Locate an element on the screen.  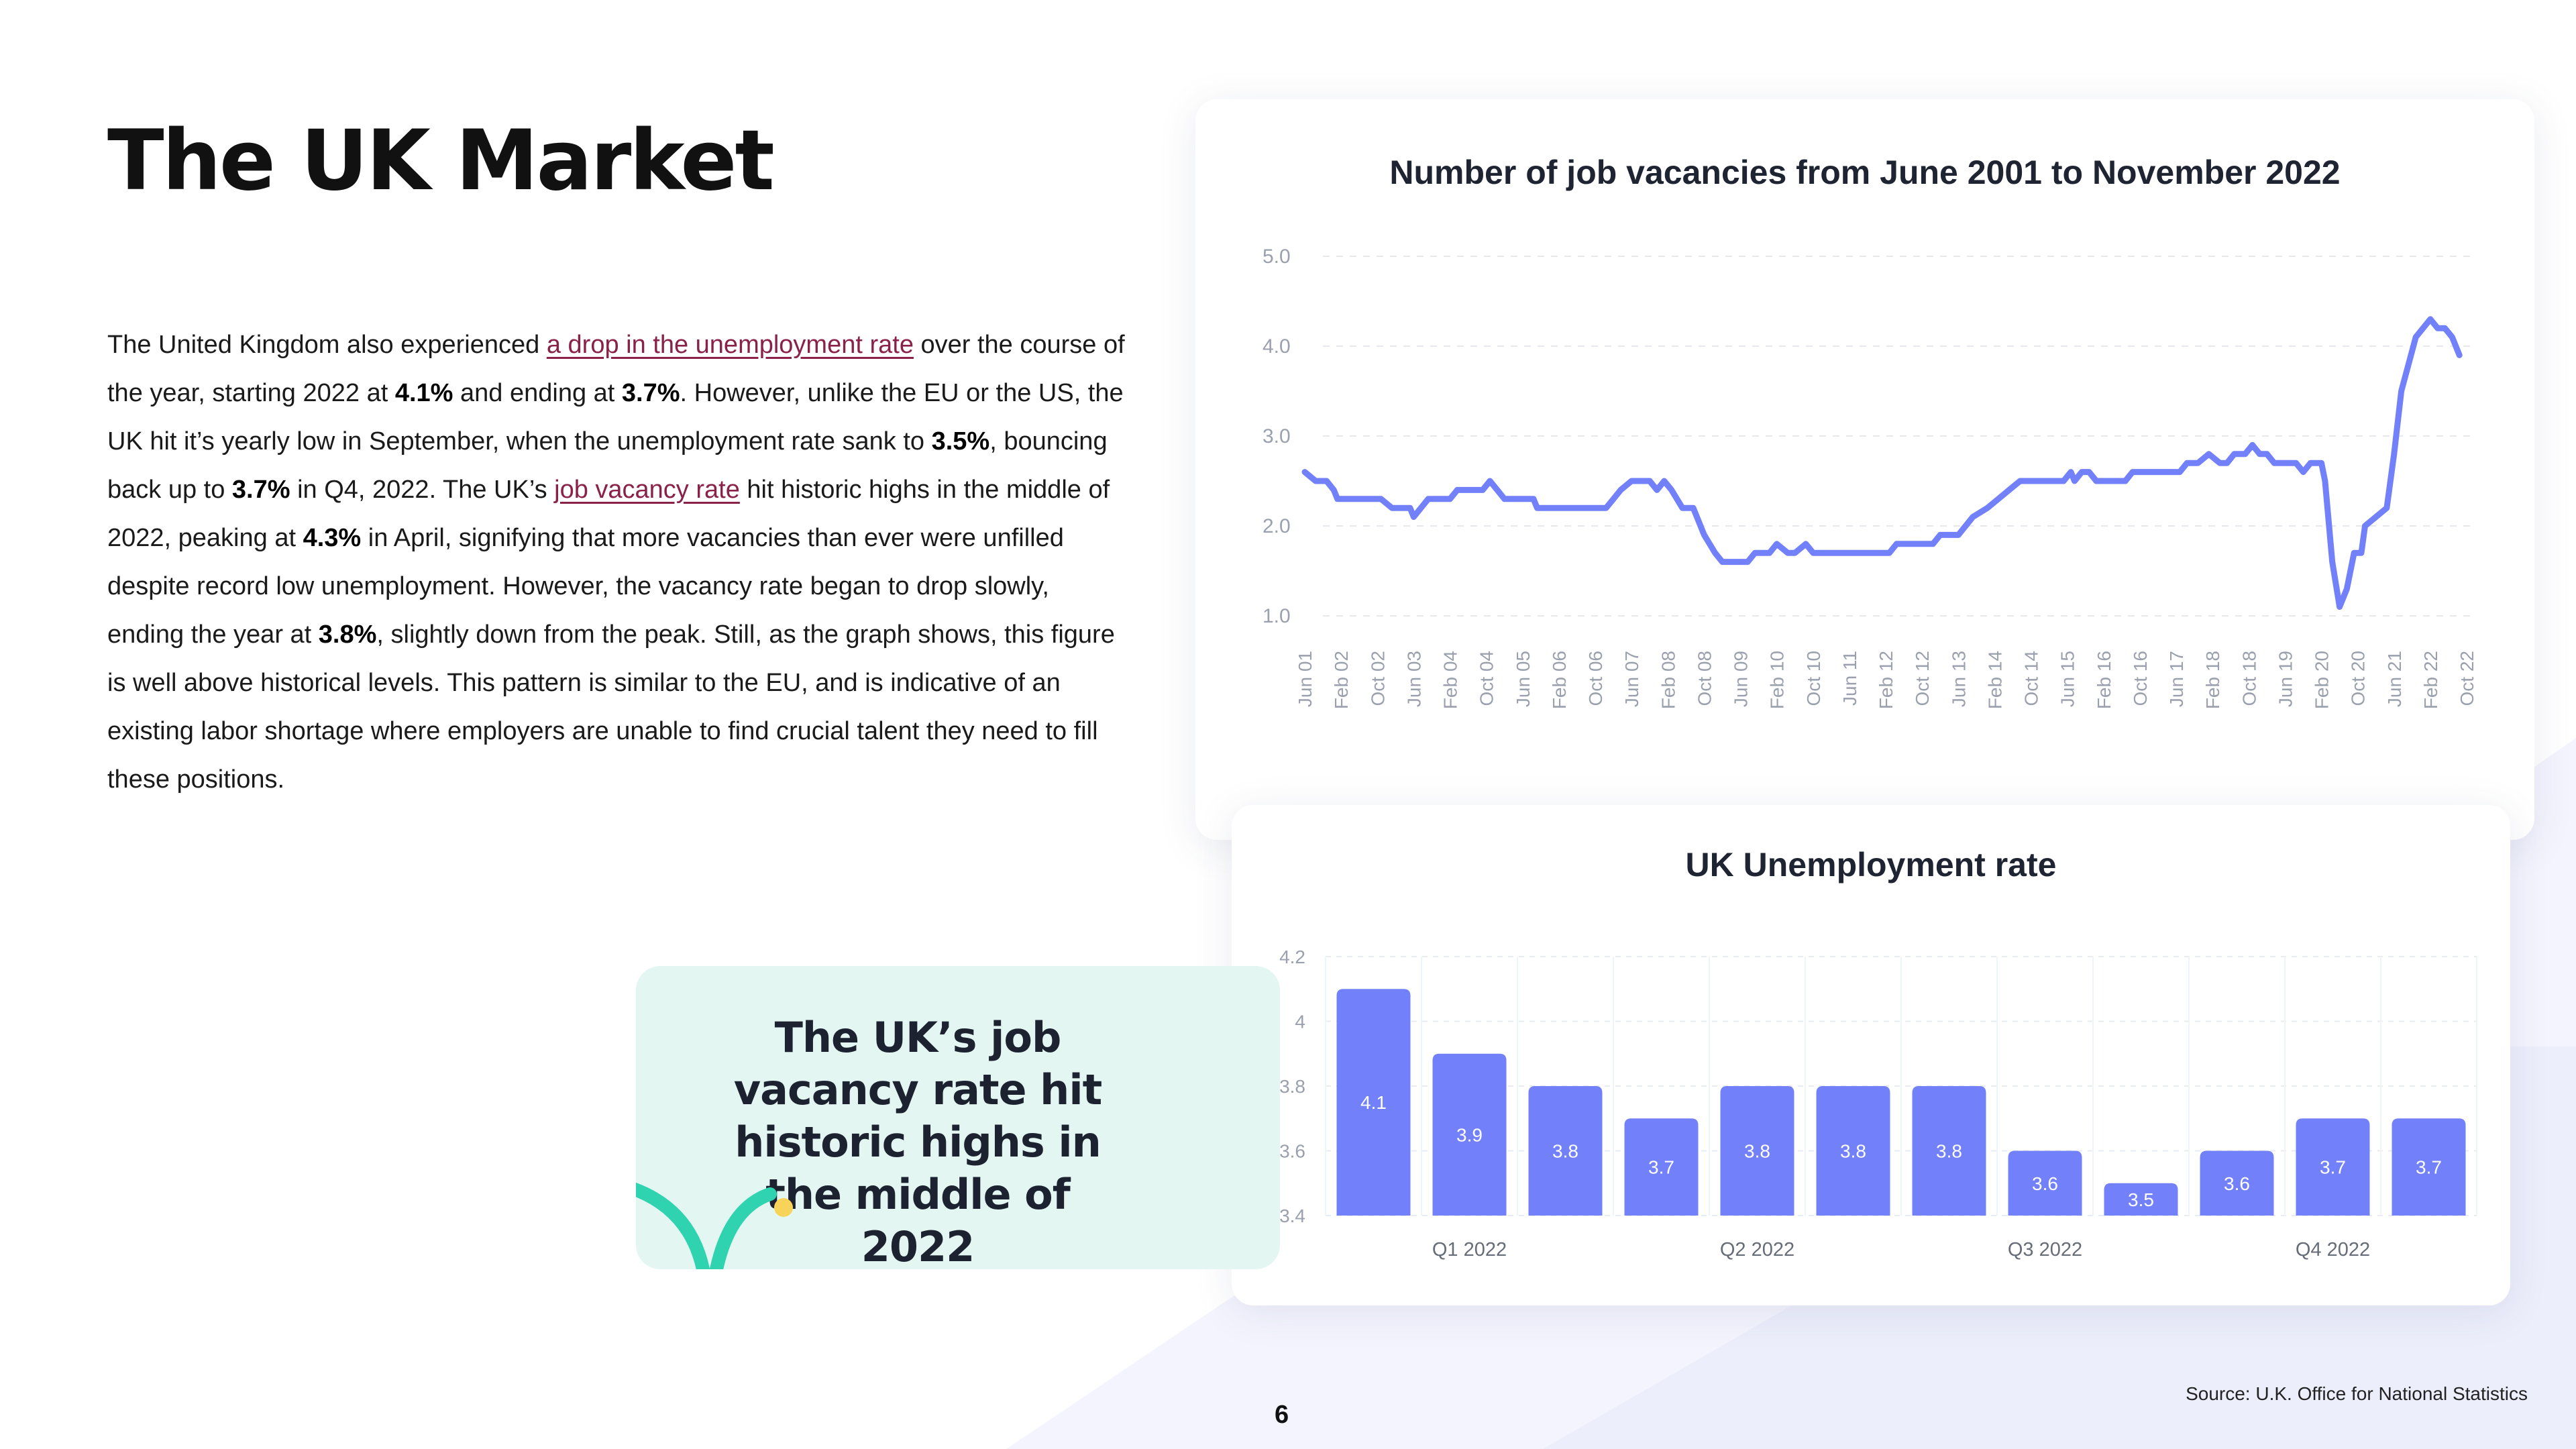
y-tick-label: 3.4 is located at coordinates (1292, 1215).